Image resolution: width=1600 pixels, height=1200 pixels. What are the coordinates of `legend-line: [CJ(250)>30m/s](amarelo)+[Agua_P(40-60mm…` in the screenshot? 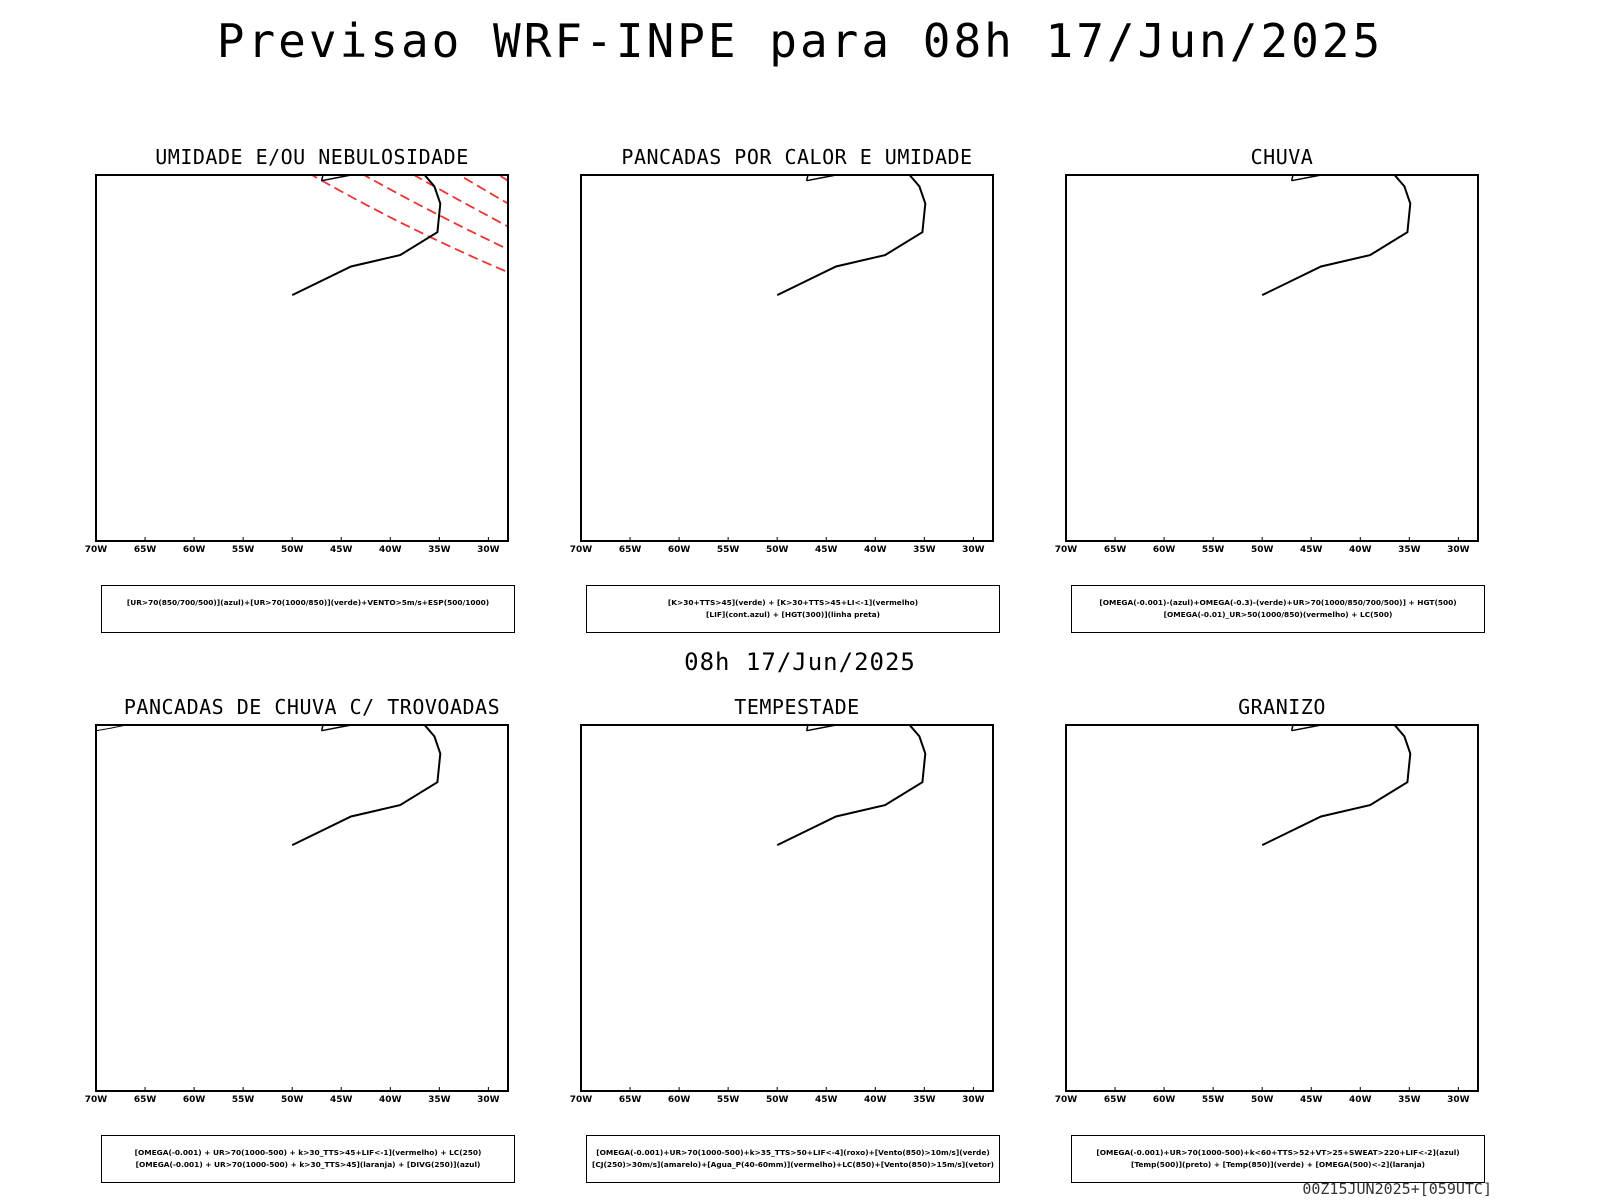 It's located at (793, 1164).